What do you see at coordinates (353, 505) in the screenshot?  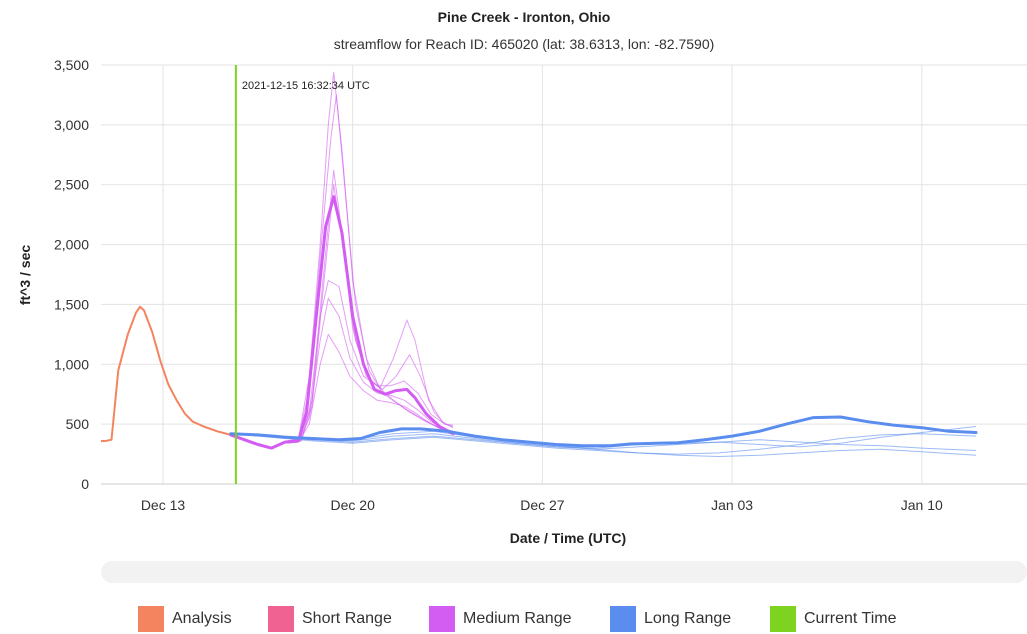 I see `x-tick-label: Dec 20` at bounding box center [353, 505].